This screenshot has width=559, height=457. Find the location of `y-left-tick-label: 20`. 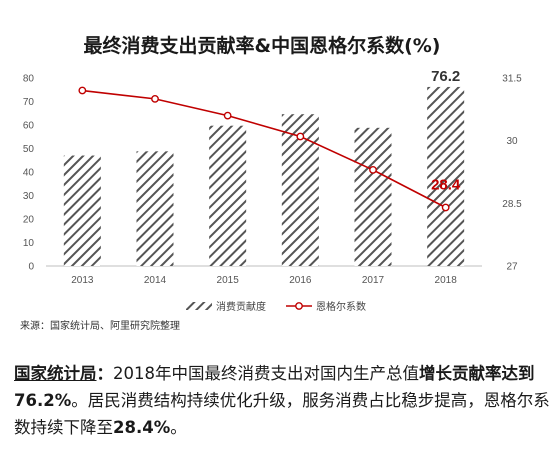

y-left-tick-label: 20 is located at coordinates (29, 220).